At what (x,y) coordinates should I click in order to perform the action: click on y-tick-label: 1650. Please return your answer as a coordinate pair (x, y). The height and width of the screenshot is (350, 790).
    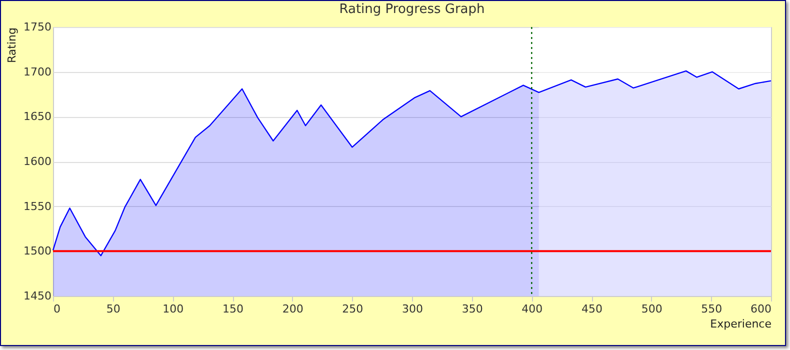
    Looking at the image, I should click on (38, 117).